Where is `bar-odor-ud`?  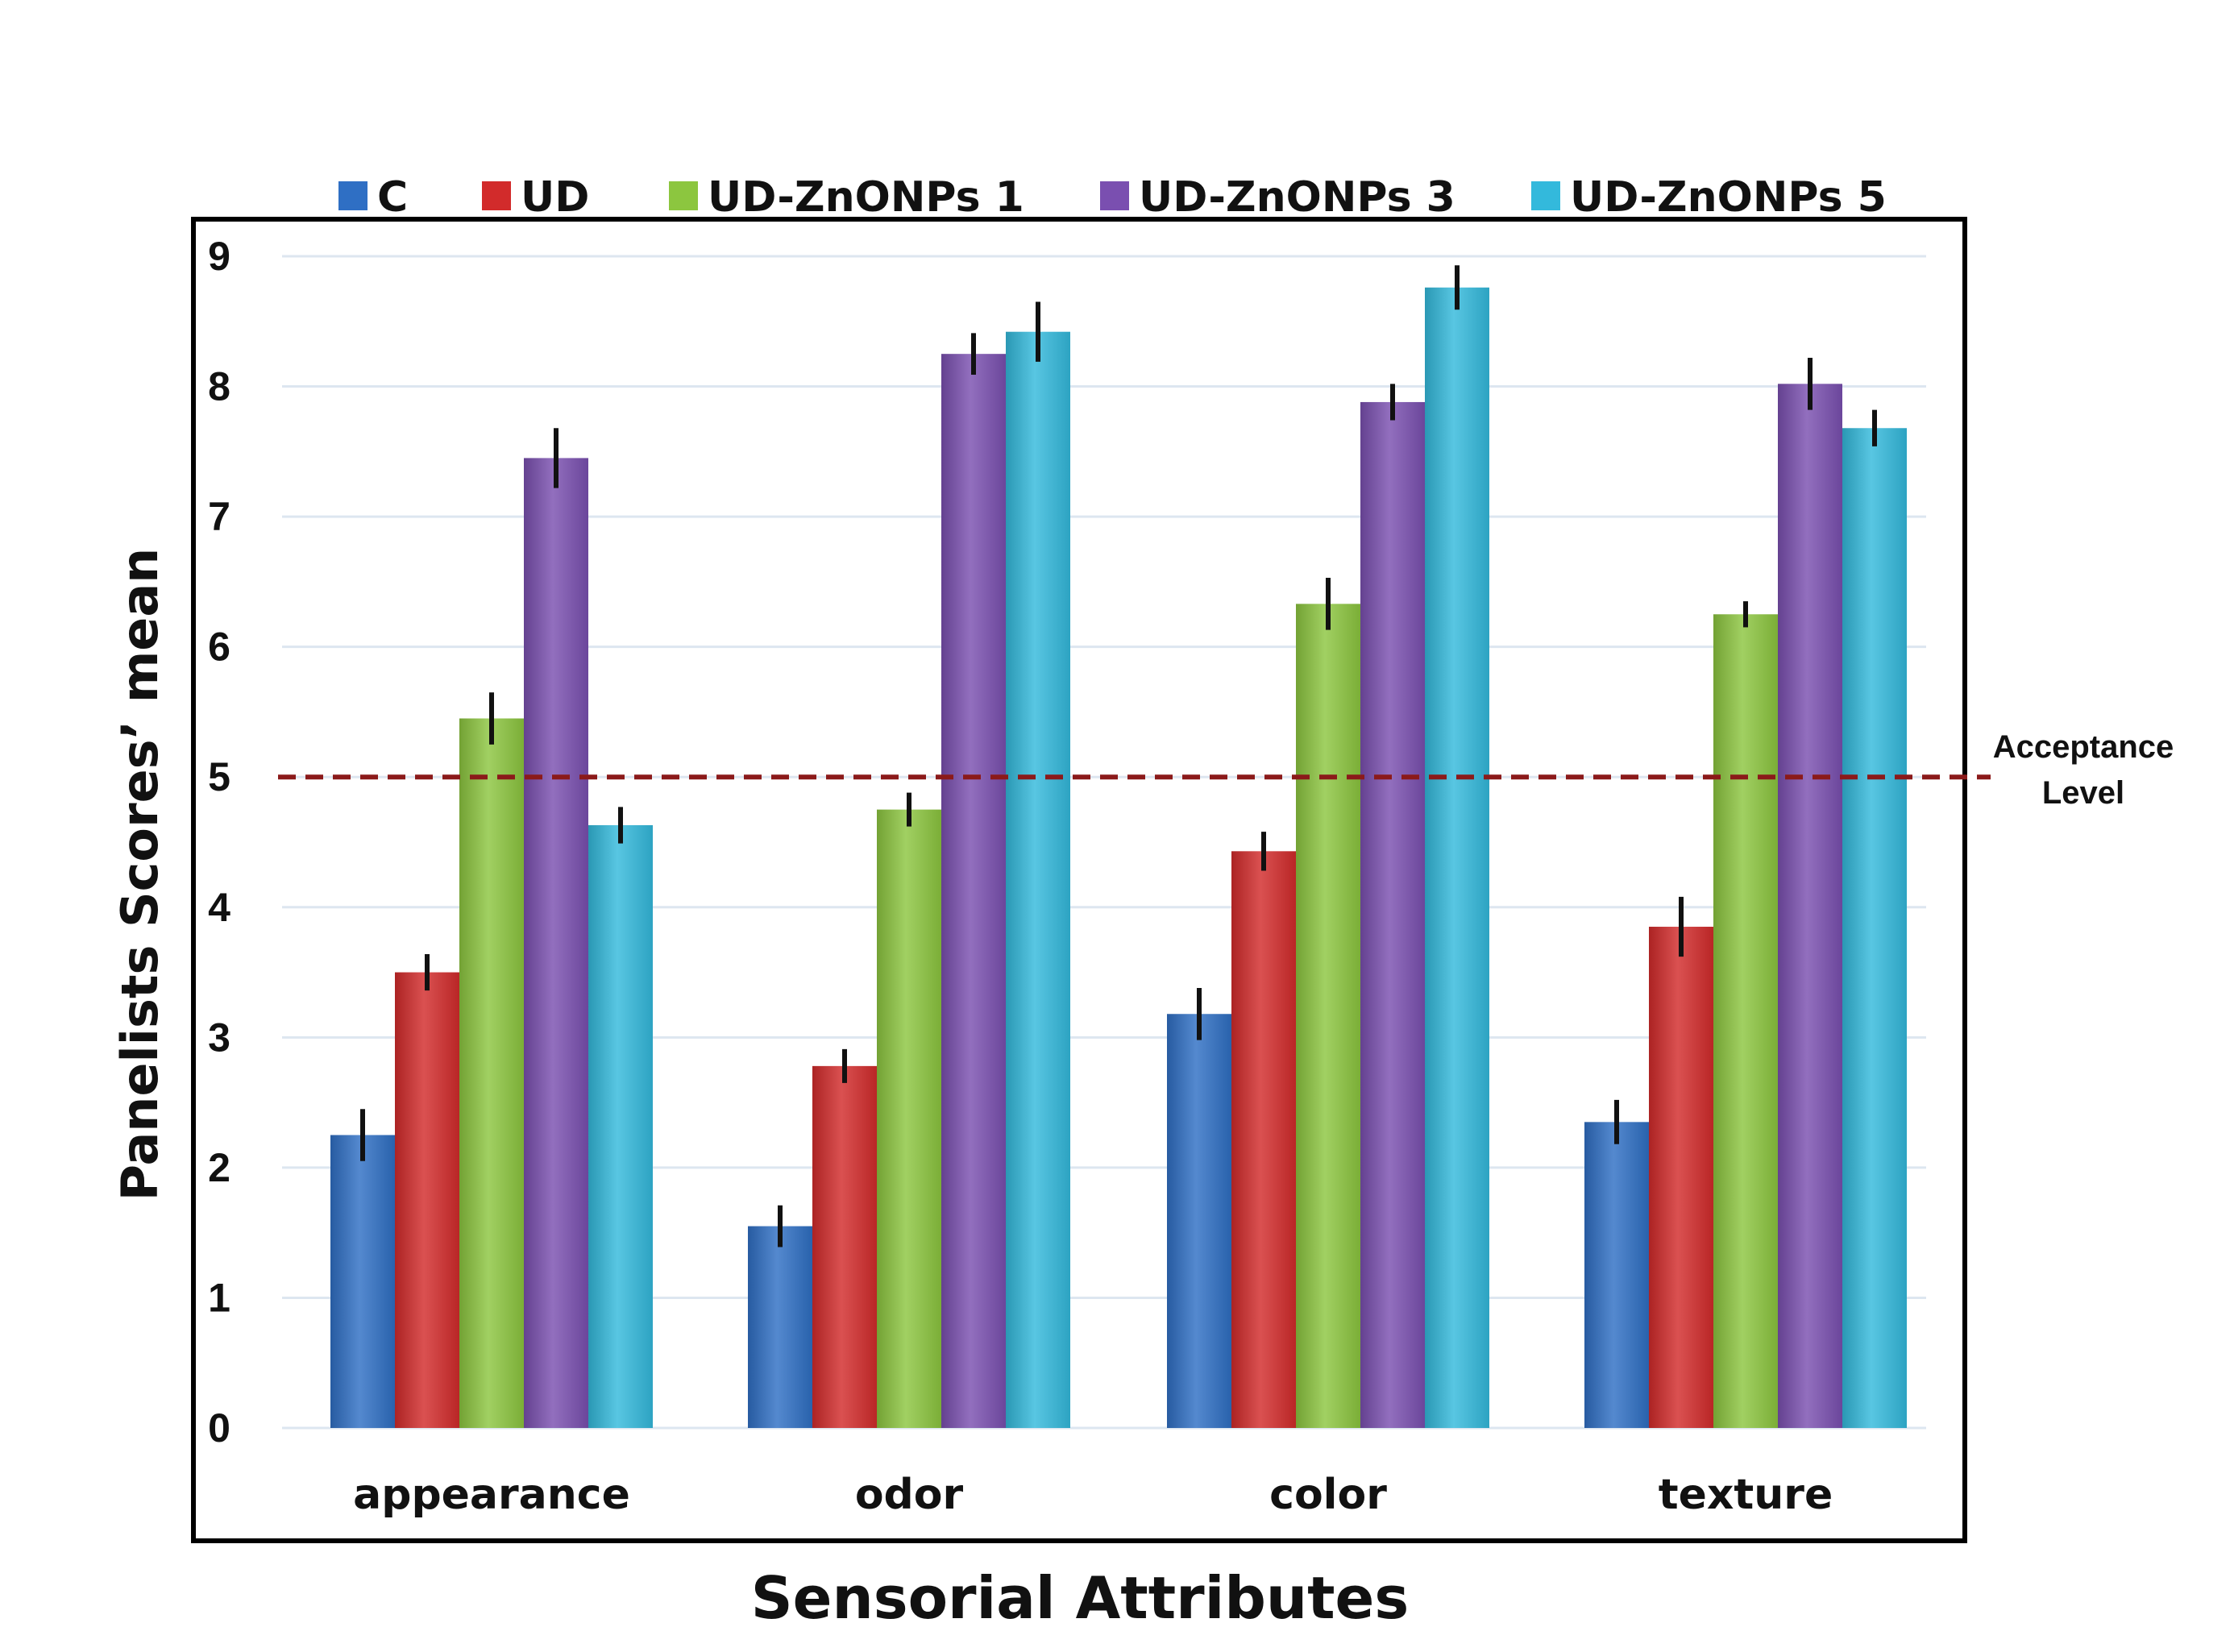 bar-odor-ud is located at coordinates (844, 1247).